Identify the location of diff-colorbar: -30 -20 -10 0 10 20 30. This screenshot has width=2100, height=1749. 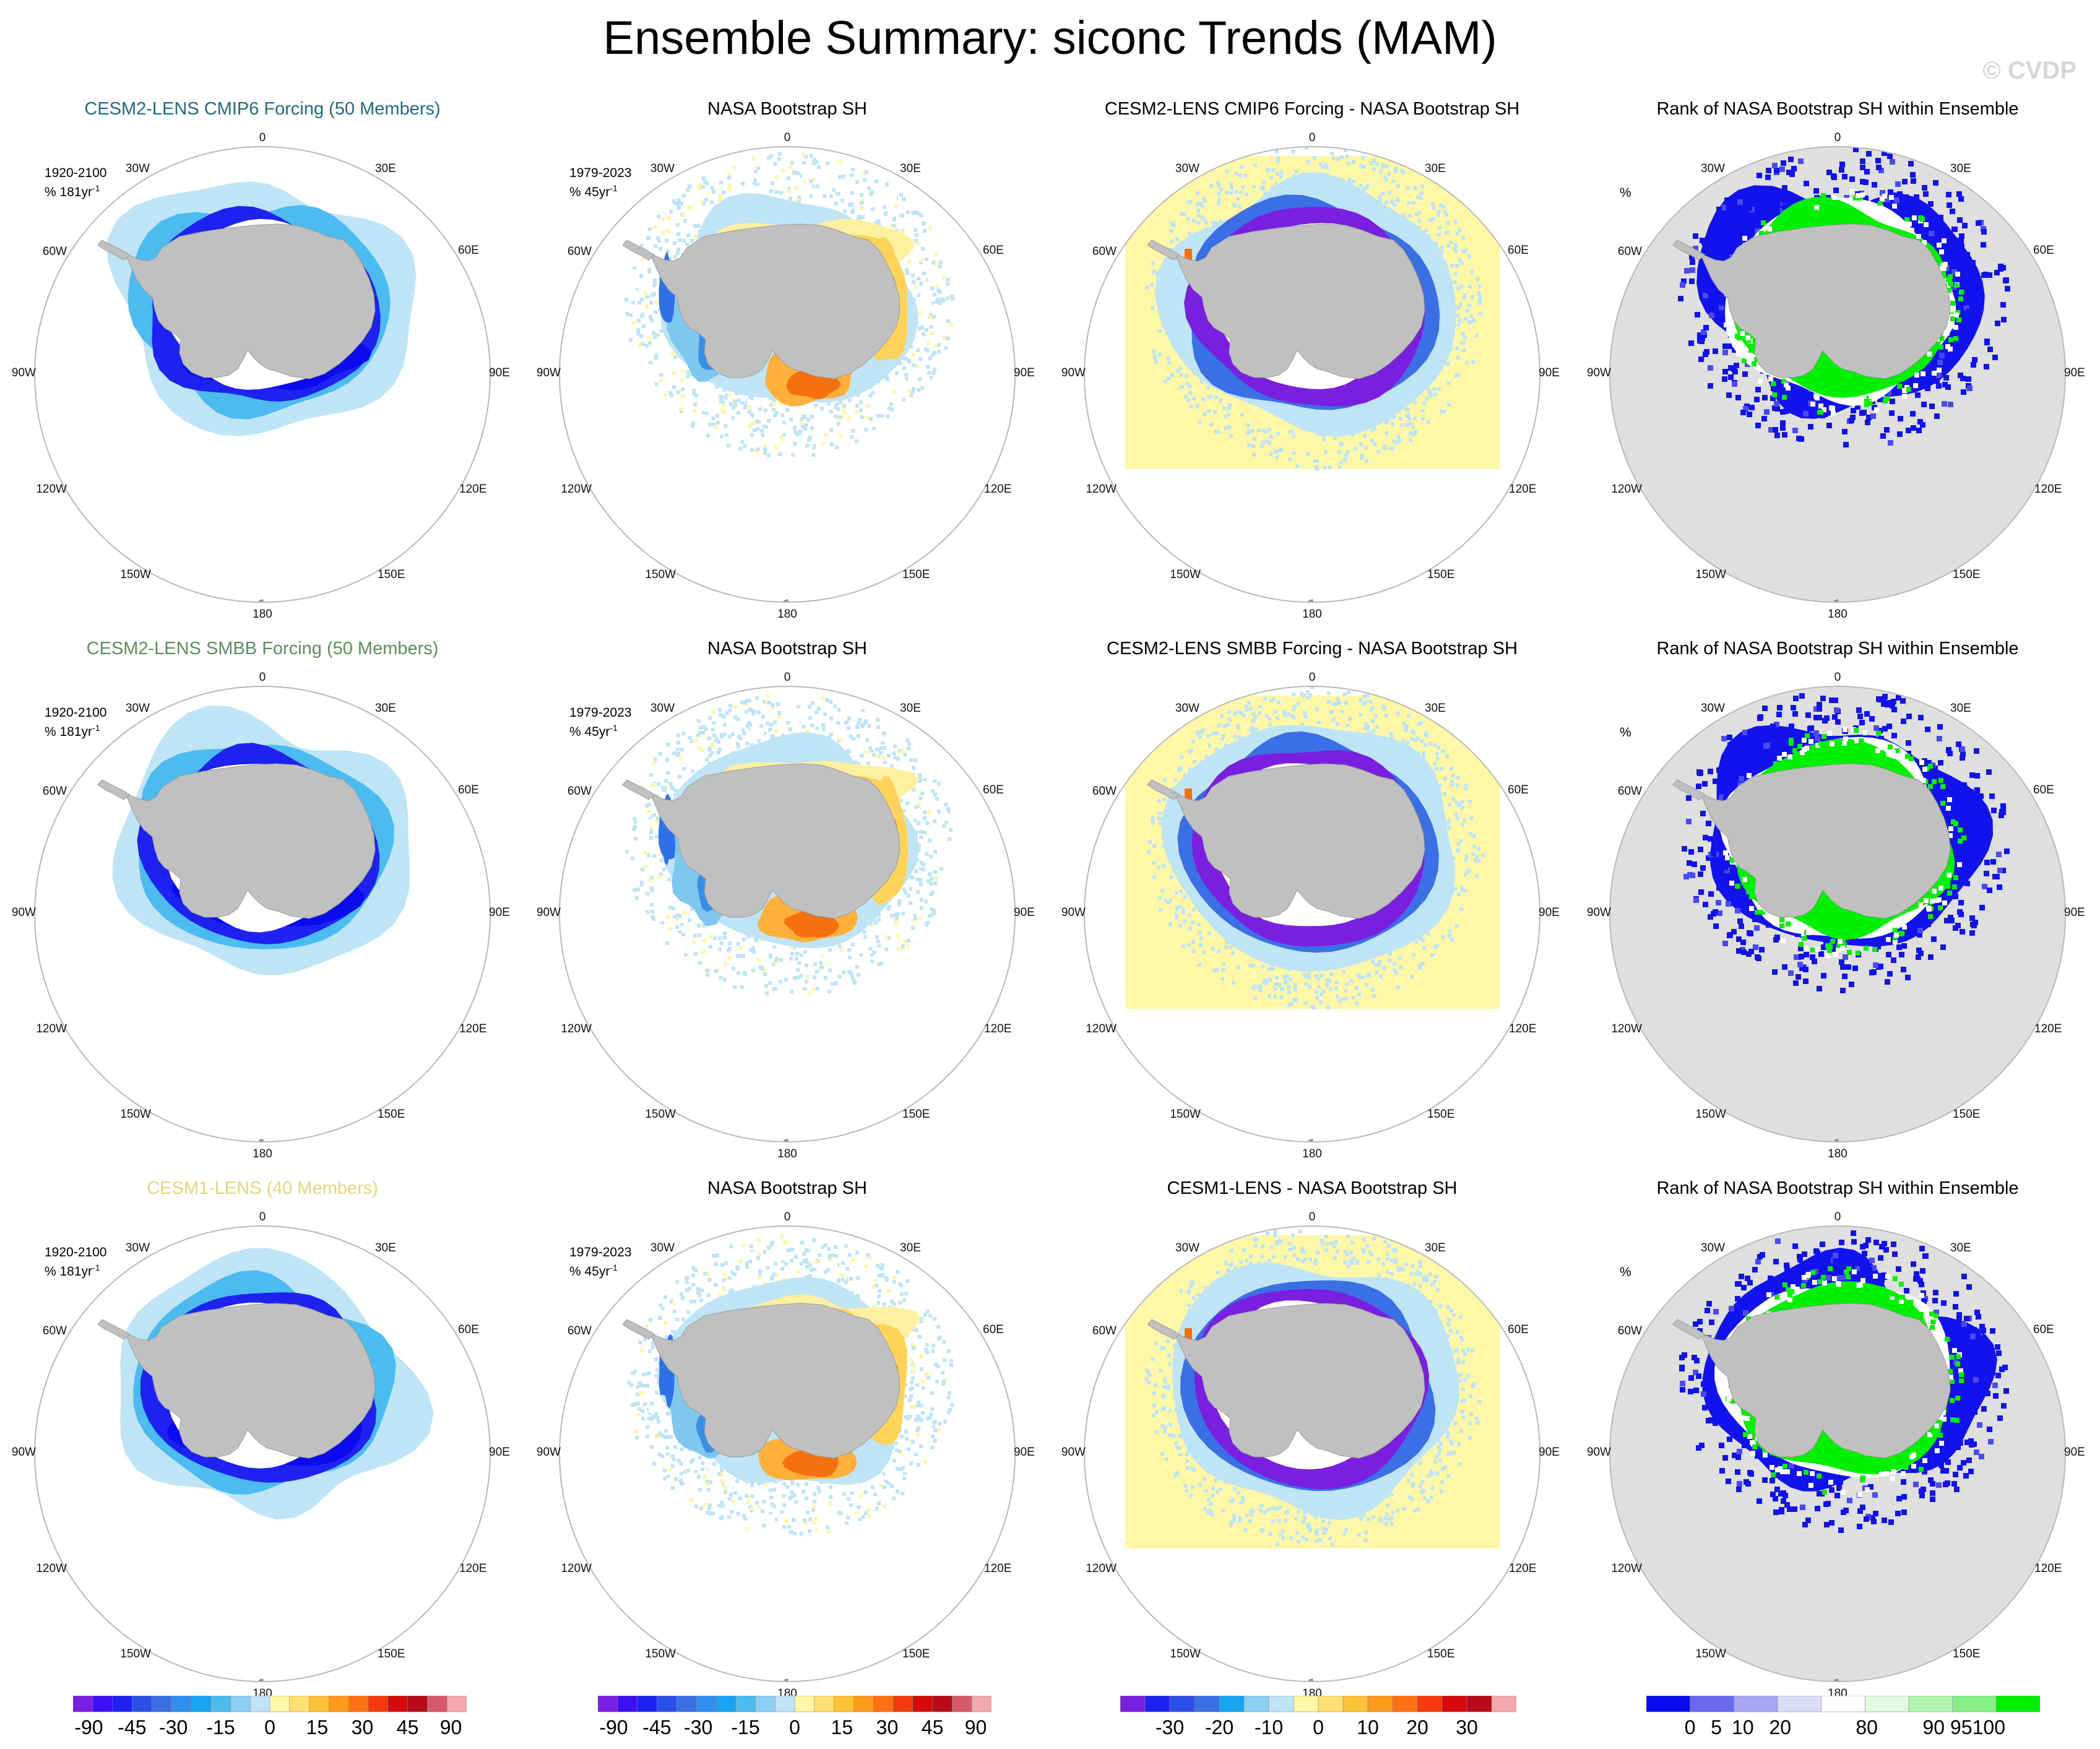
(1318, 1720).